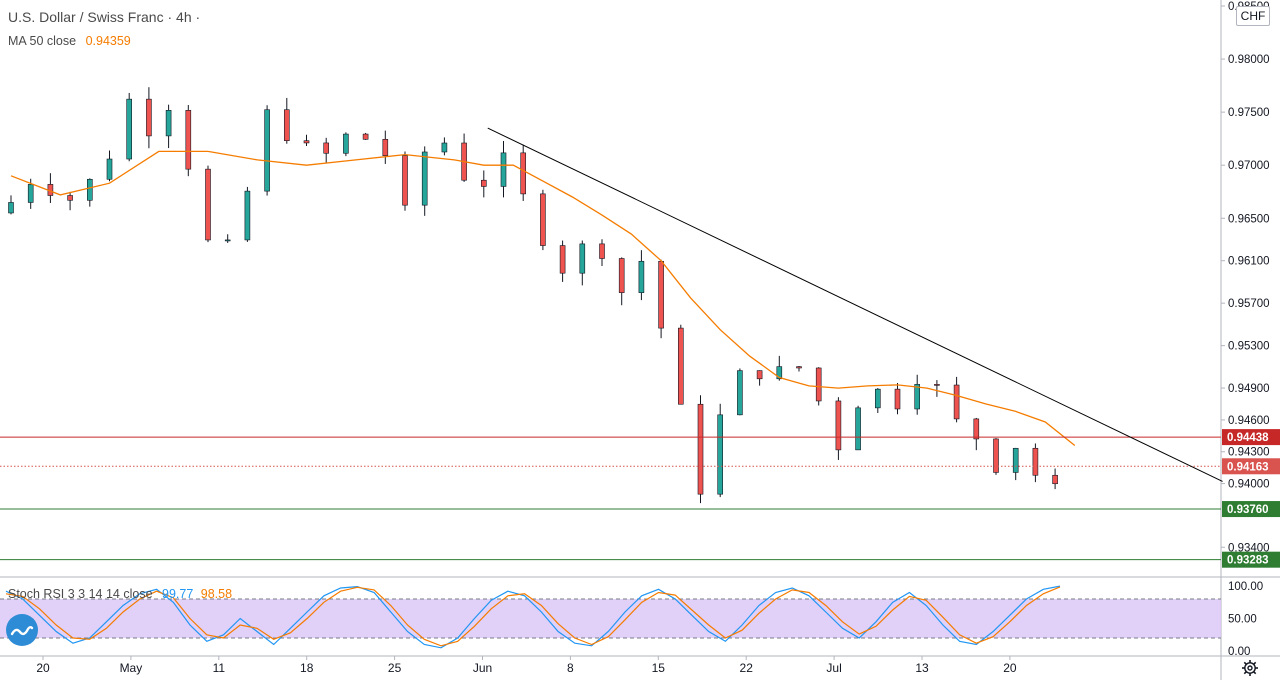 This screenshot has width=1280, height=685. Describe the element at coordinates (1249, 166) in the screenshot. I see `price-tick-label: 0.97000` at that location.